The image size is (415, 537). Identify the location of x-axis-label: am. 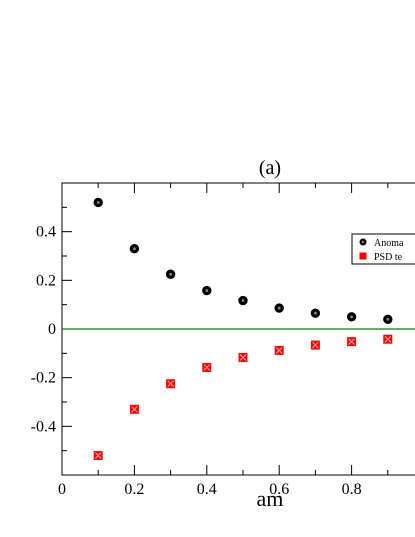
(270, 498).